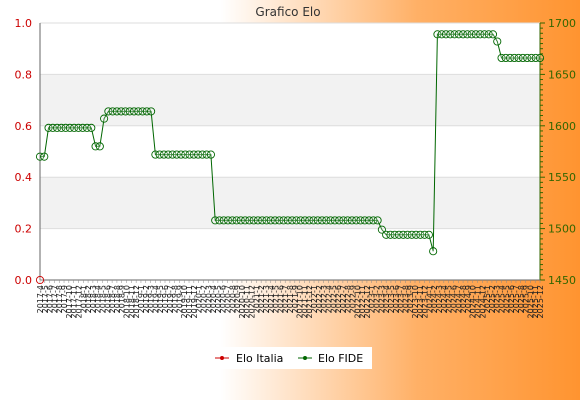 Image resolution: width=580 pixels, height=400 pixels. What do you see at coordinates (285, 299) in the screenshot?
I see `x-tick-label: 2021-7` at bounding box center [285, 299].